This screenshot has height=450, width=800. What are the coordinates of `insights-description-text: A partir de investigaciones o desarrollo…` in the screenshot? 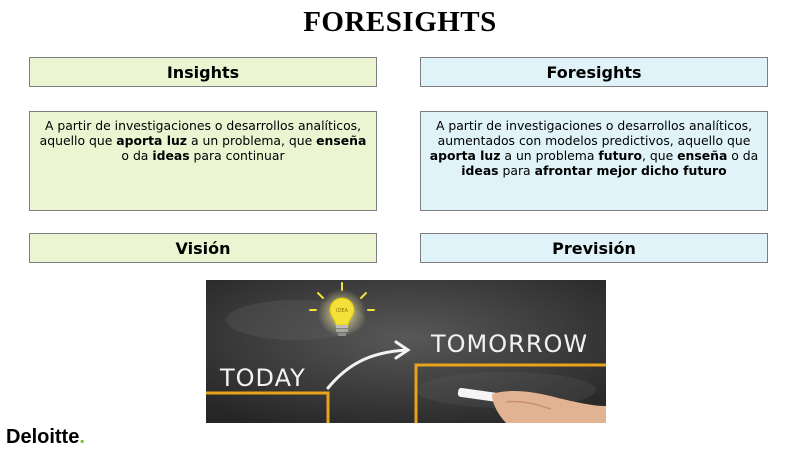 It's located at (203, 140).